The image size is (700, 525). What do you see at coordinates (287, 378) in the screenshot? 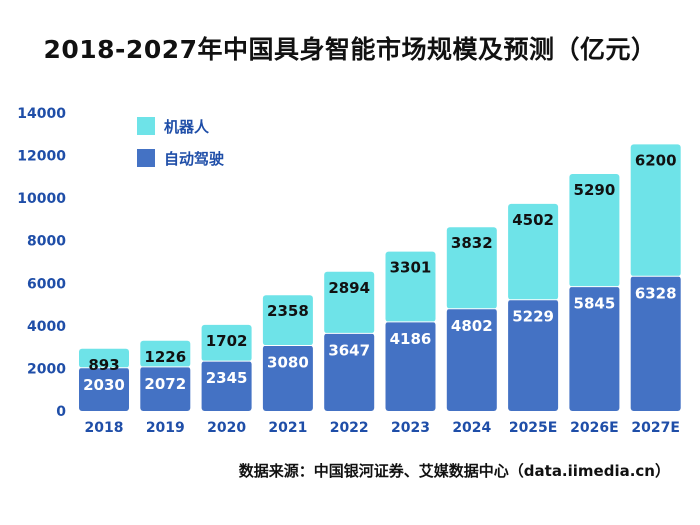
I see `bar-autonomous-2021` at bounding box center [287, 378].